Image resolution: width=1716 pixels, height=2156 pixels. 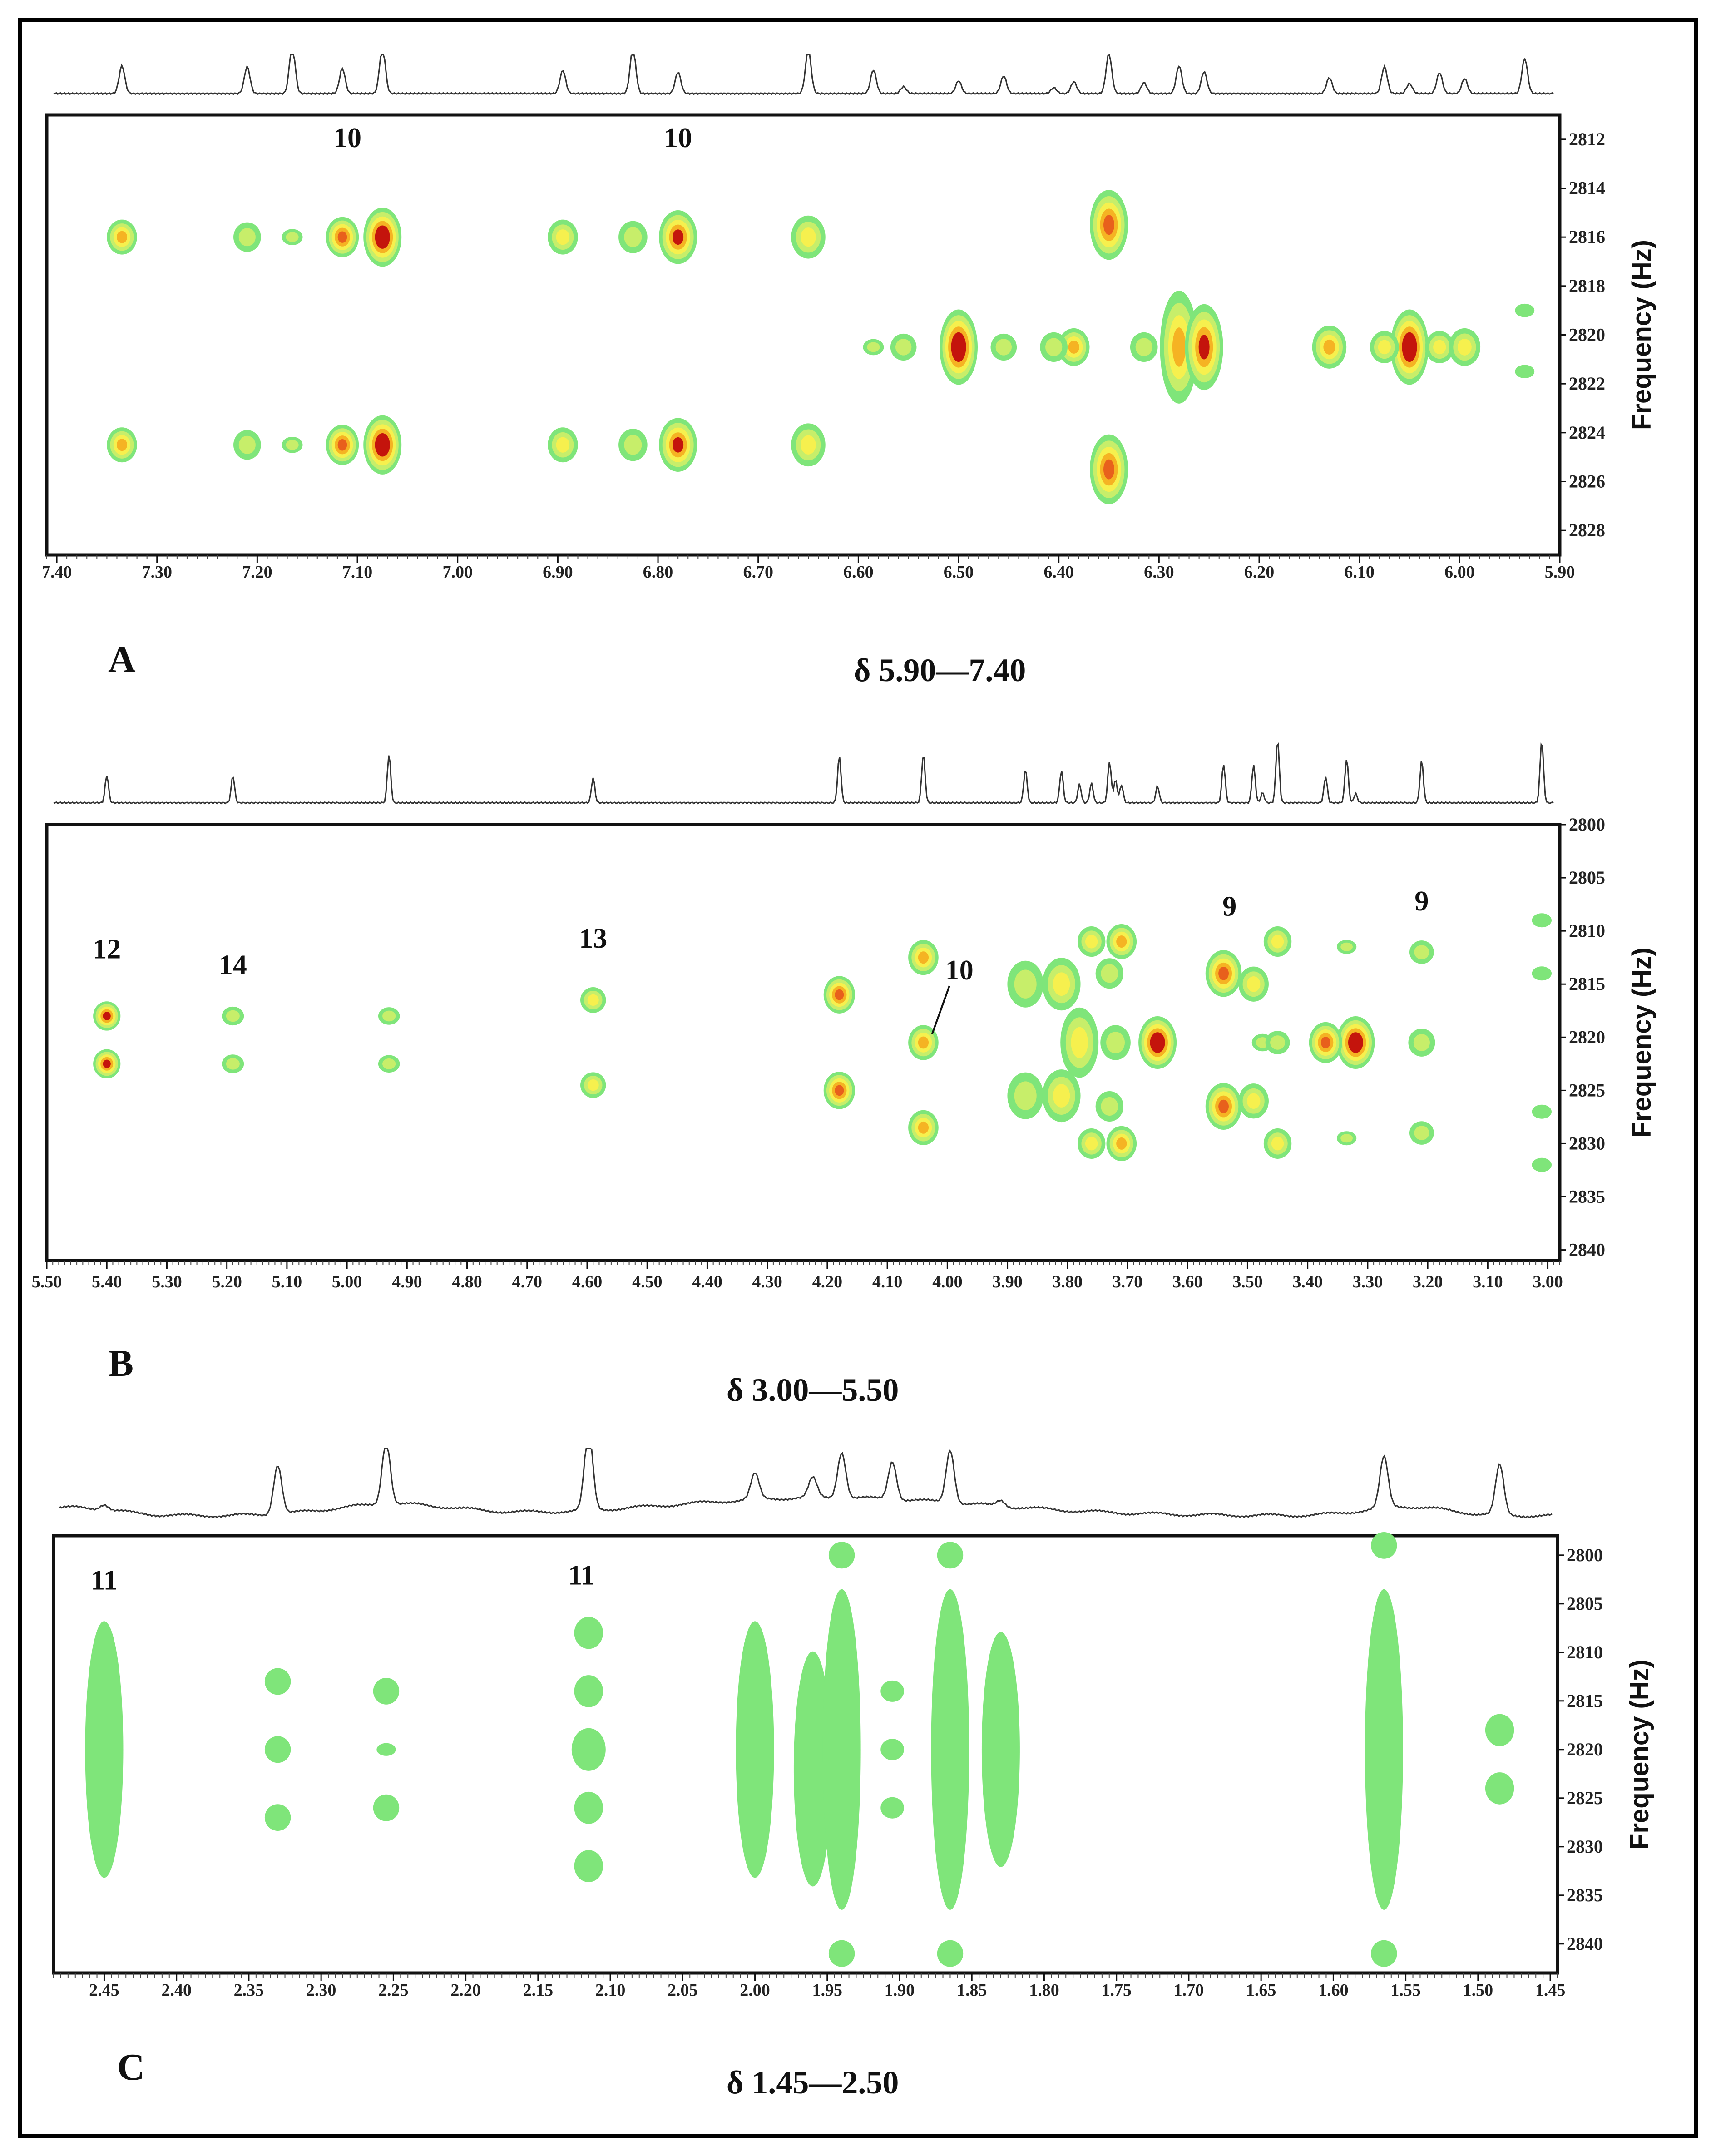 I want to click on x-tick-label: 2.45, so click(x=104, y=1991).